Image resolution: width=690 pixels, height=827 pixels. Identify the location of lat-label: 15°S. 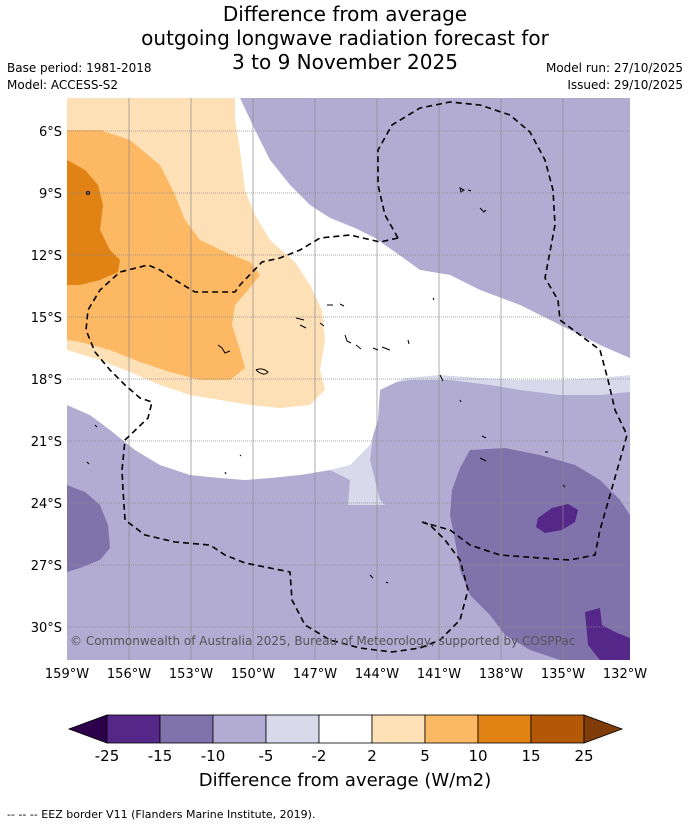
(46, 318).